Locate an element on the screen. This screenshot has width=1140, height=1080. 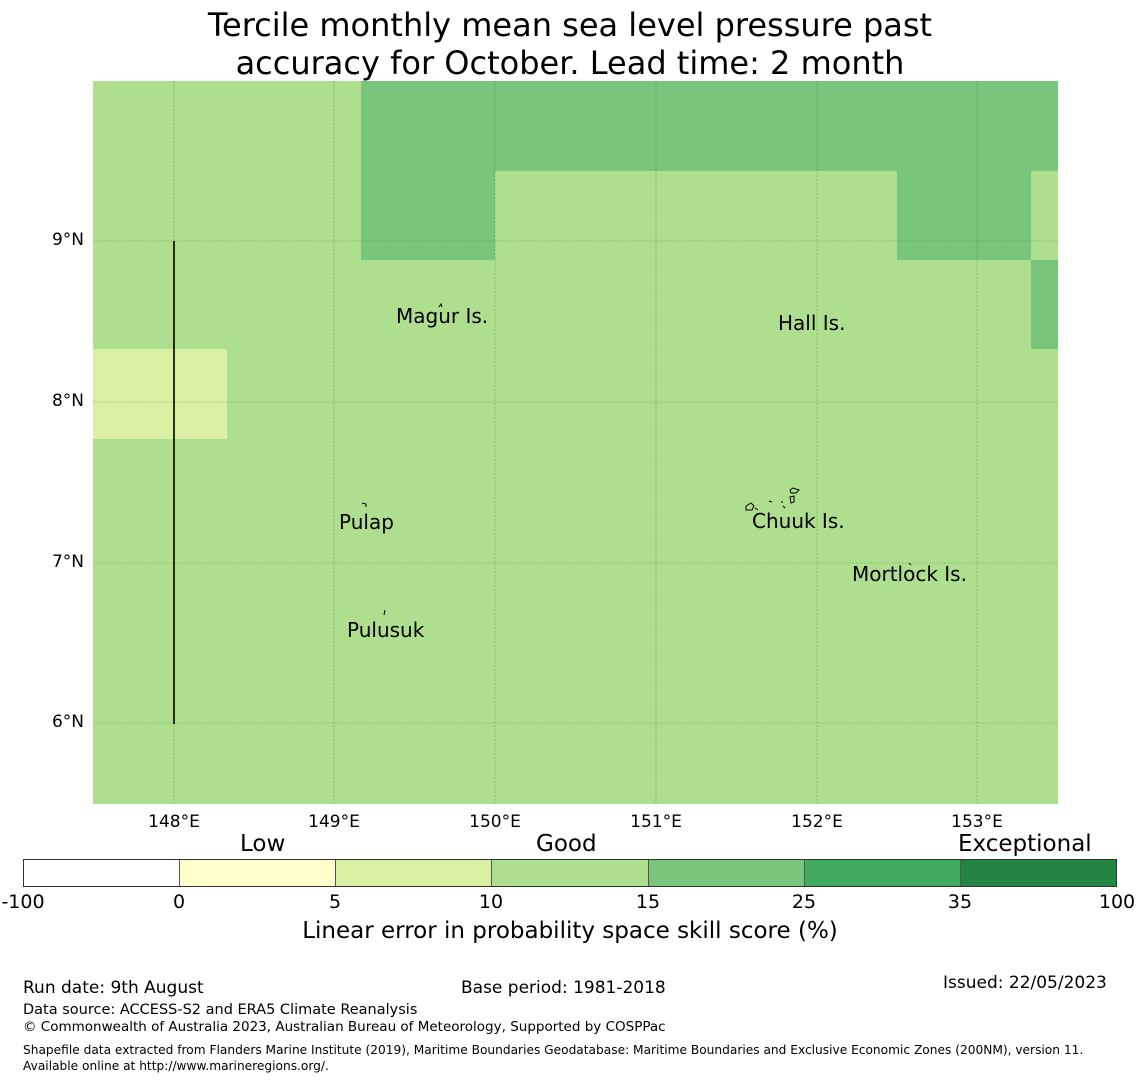
lat-label-8n: 8°N is located at coordinates (67, 401).